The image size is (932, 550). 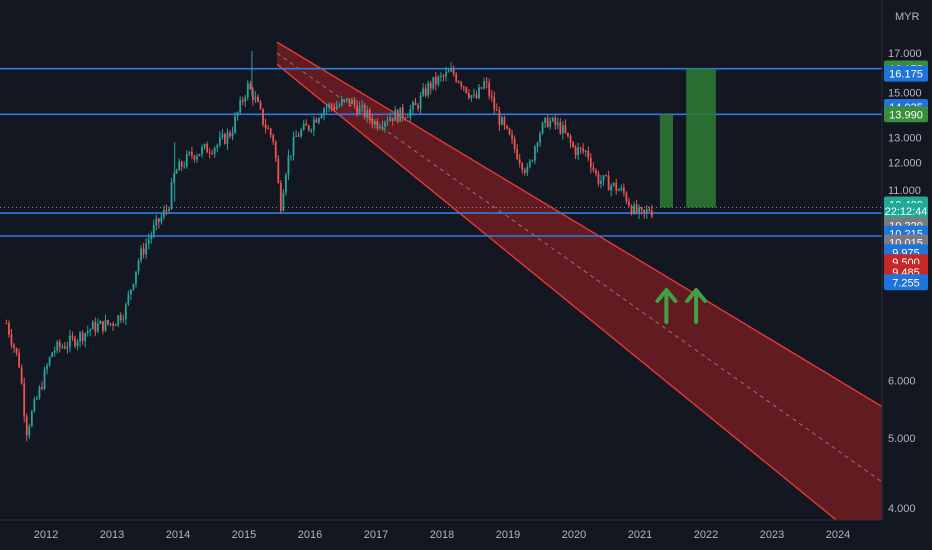 What do you see at coordinates (906, 212) in the screenshot?
I see `price-tag-text: 22:12:44` at bounding box center [906, 212].